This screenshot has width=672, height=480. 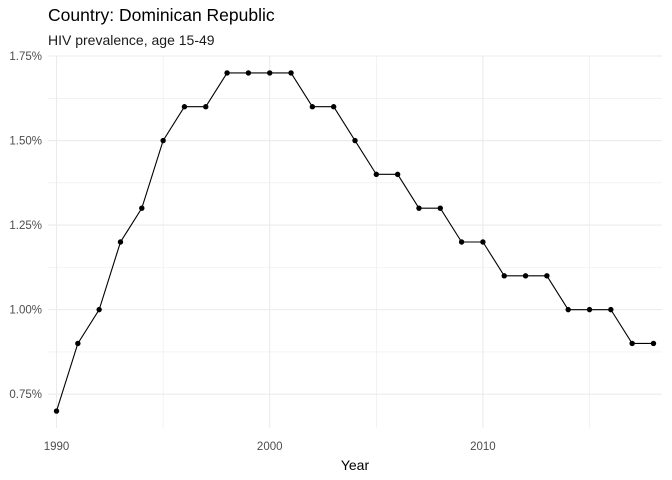 I want to click on x-tick-label: 2010, so click(x=483, y=447).